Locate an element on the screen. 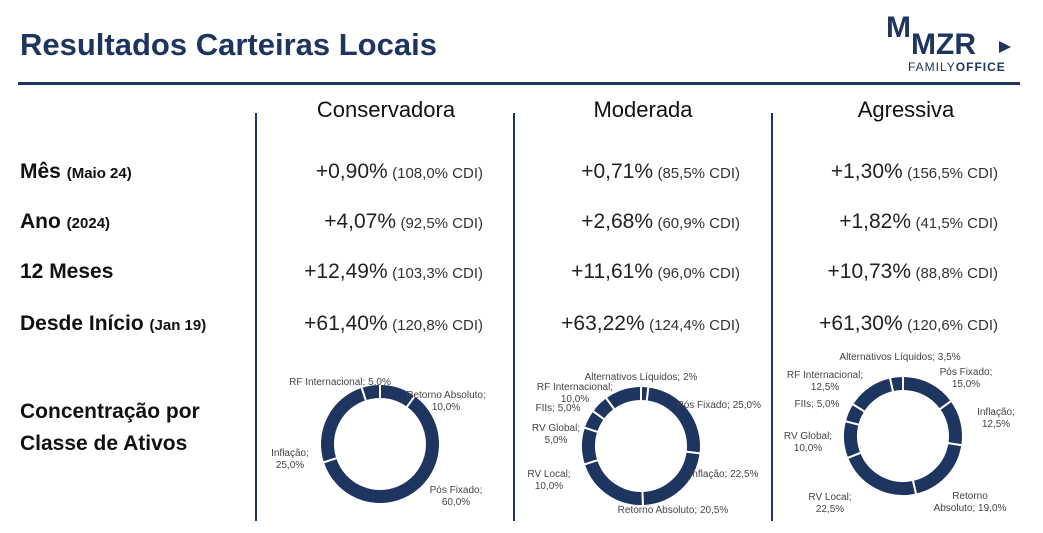 The image size is (1043, 533). return-cdi: (156,5% CDI) is located at coordinates (952, 173).